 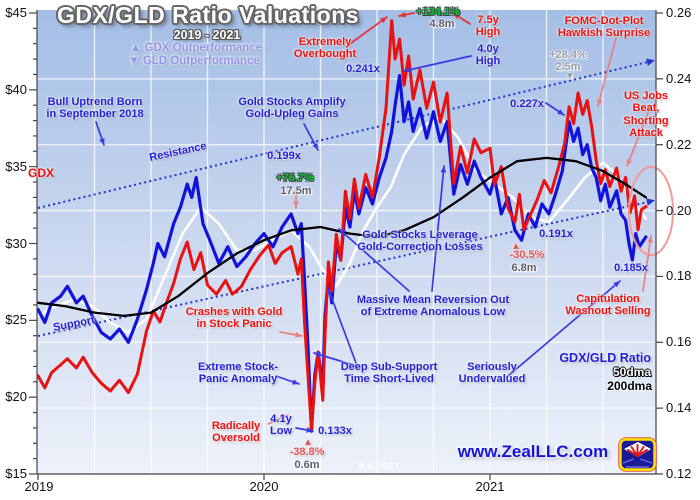 I want to click on zeal-logo, so click(x=637, y=454).